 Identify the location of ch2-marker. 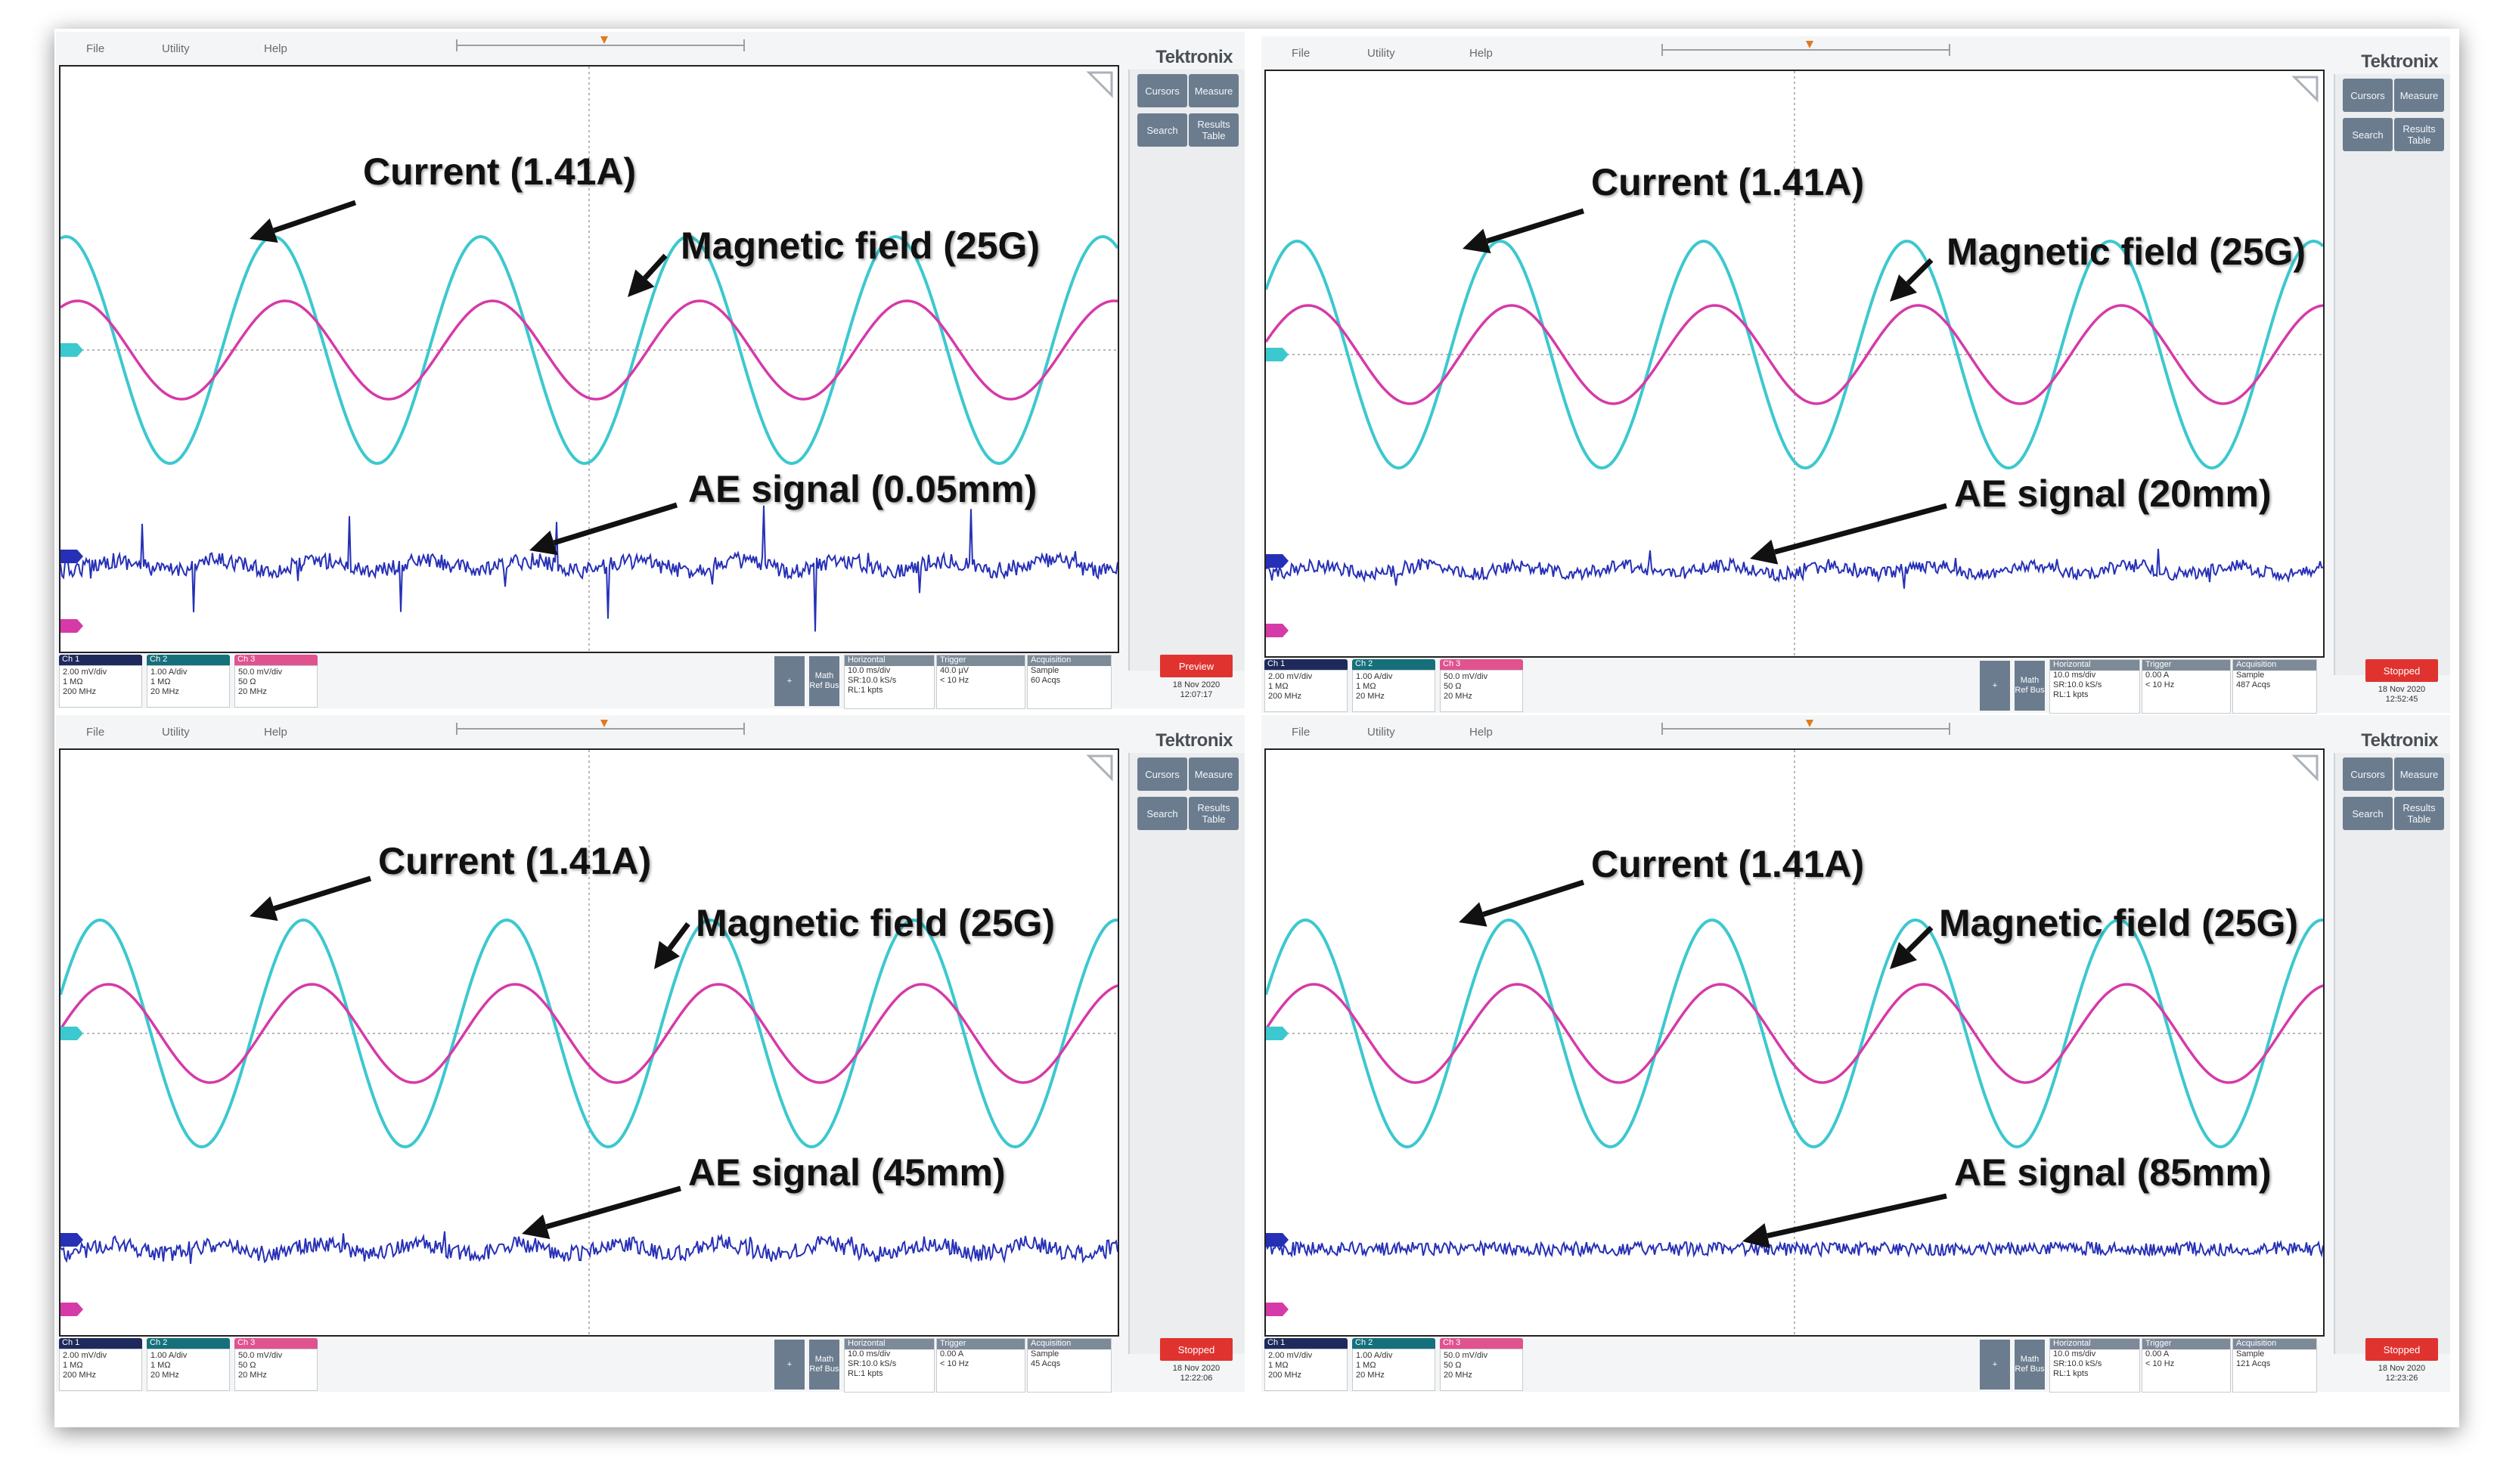
(1277, 1033).